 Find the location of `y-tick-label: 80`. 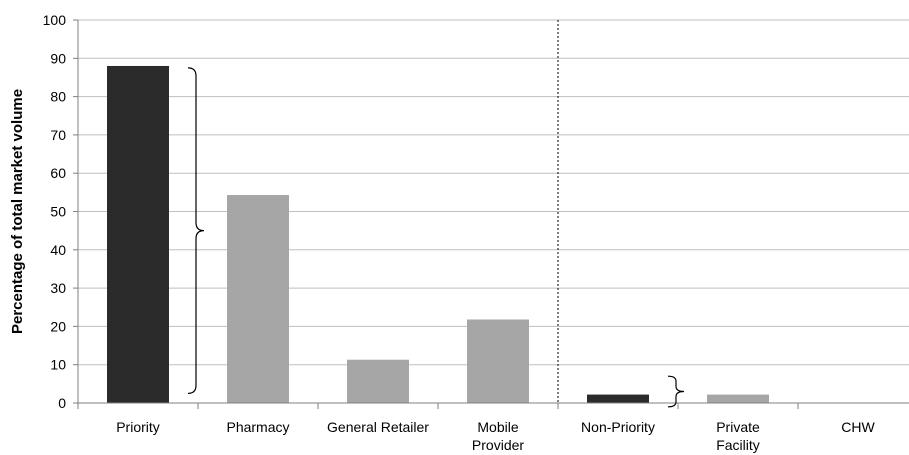

y-tick-label: 80 is located at coordinates (58, 97).